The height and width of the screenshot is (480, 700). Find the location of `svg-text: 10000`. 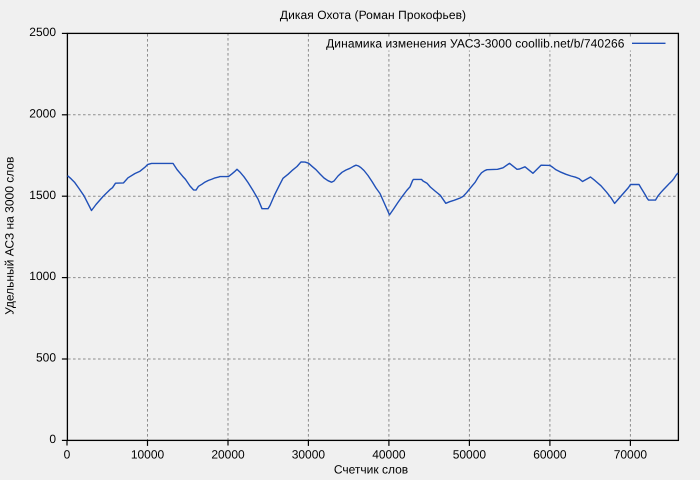

svg-text: 10000 is located at coordinates (148, 455).